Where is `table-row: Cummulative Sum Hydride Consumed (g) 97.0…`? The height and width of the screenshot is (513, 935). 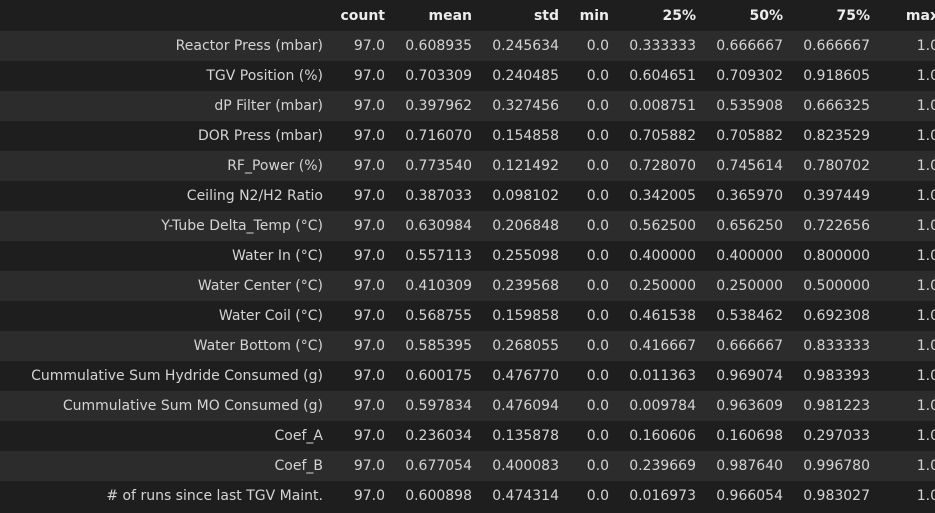 table-row: Cummulative Sum Hydride Consumed (g) 97.0… is located at coordinates (467, 376).